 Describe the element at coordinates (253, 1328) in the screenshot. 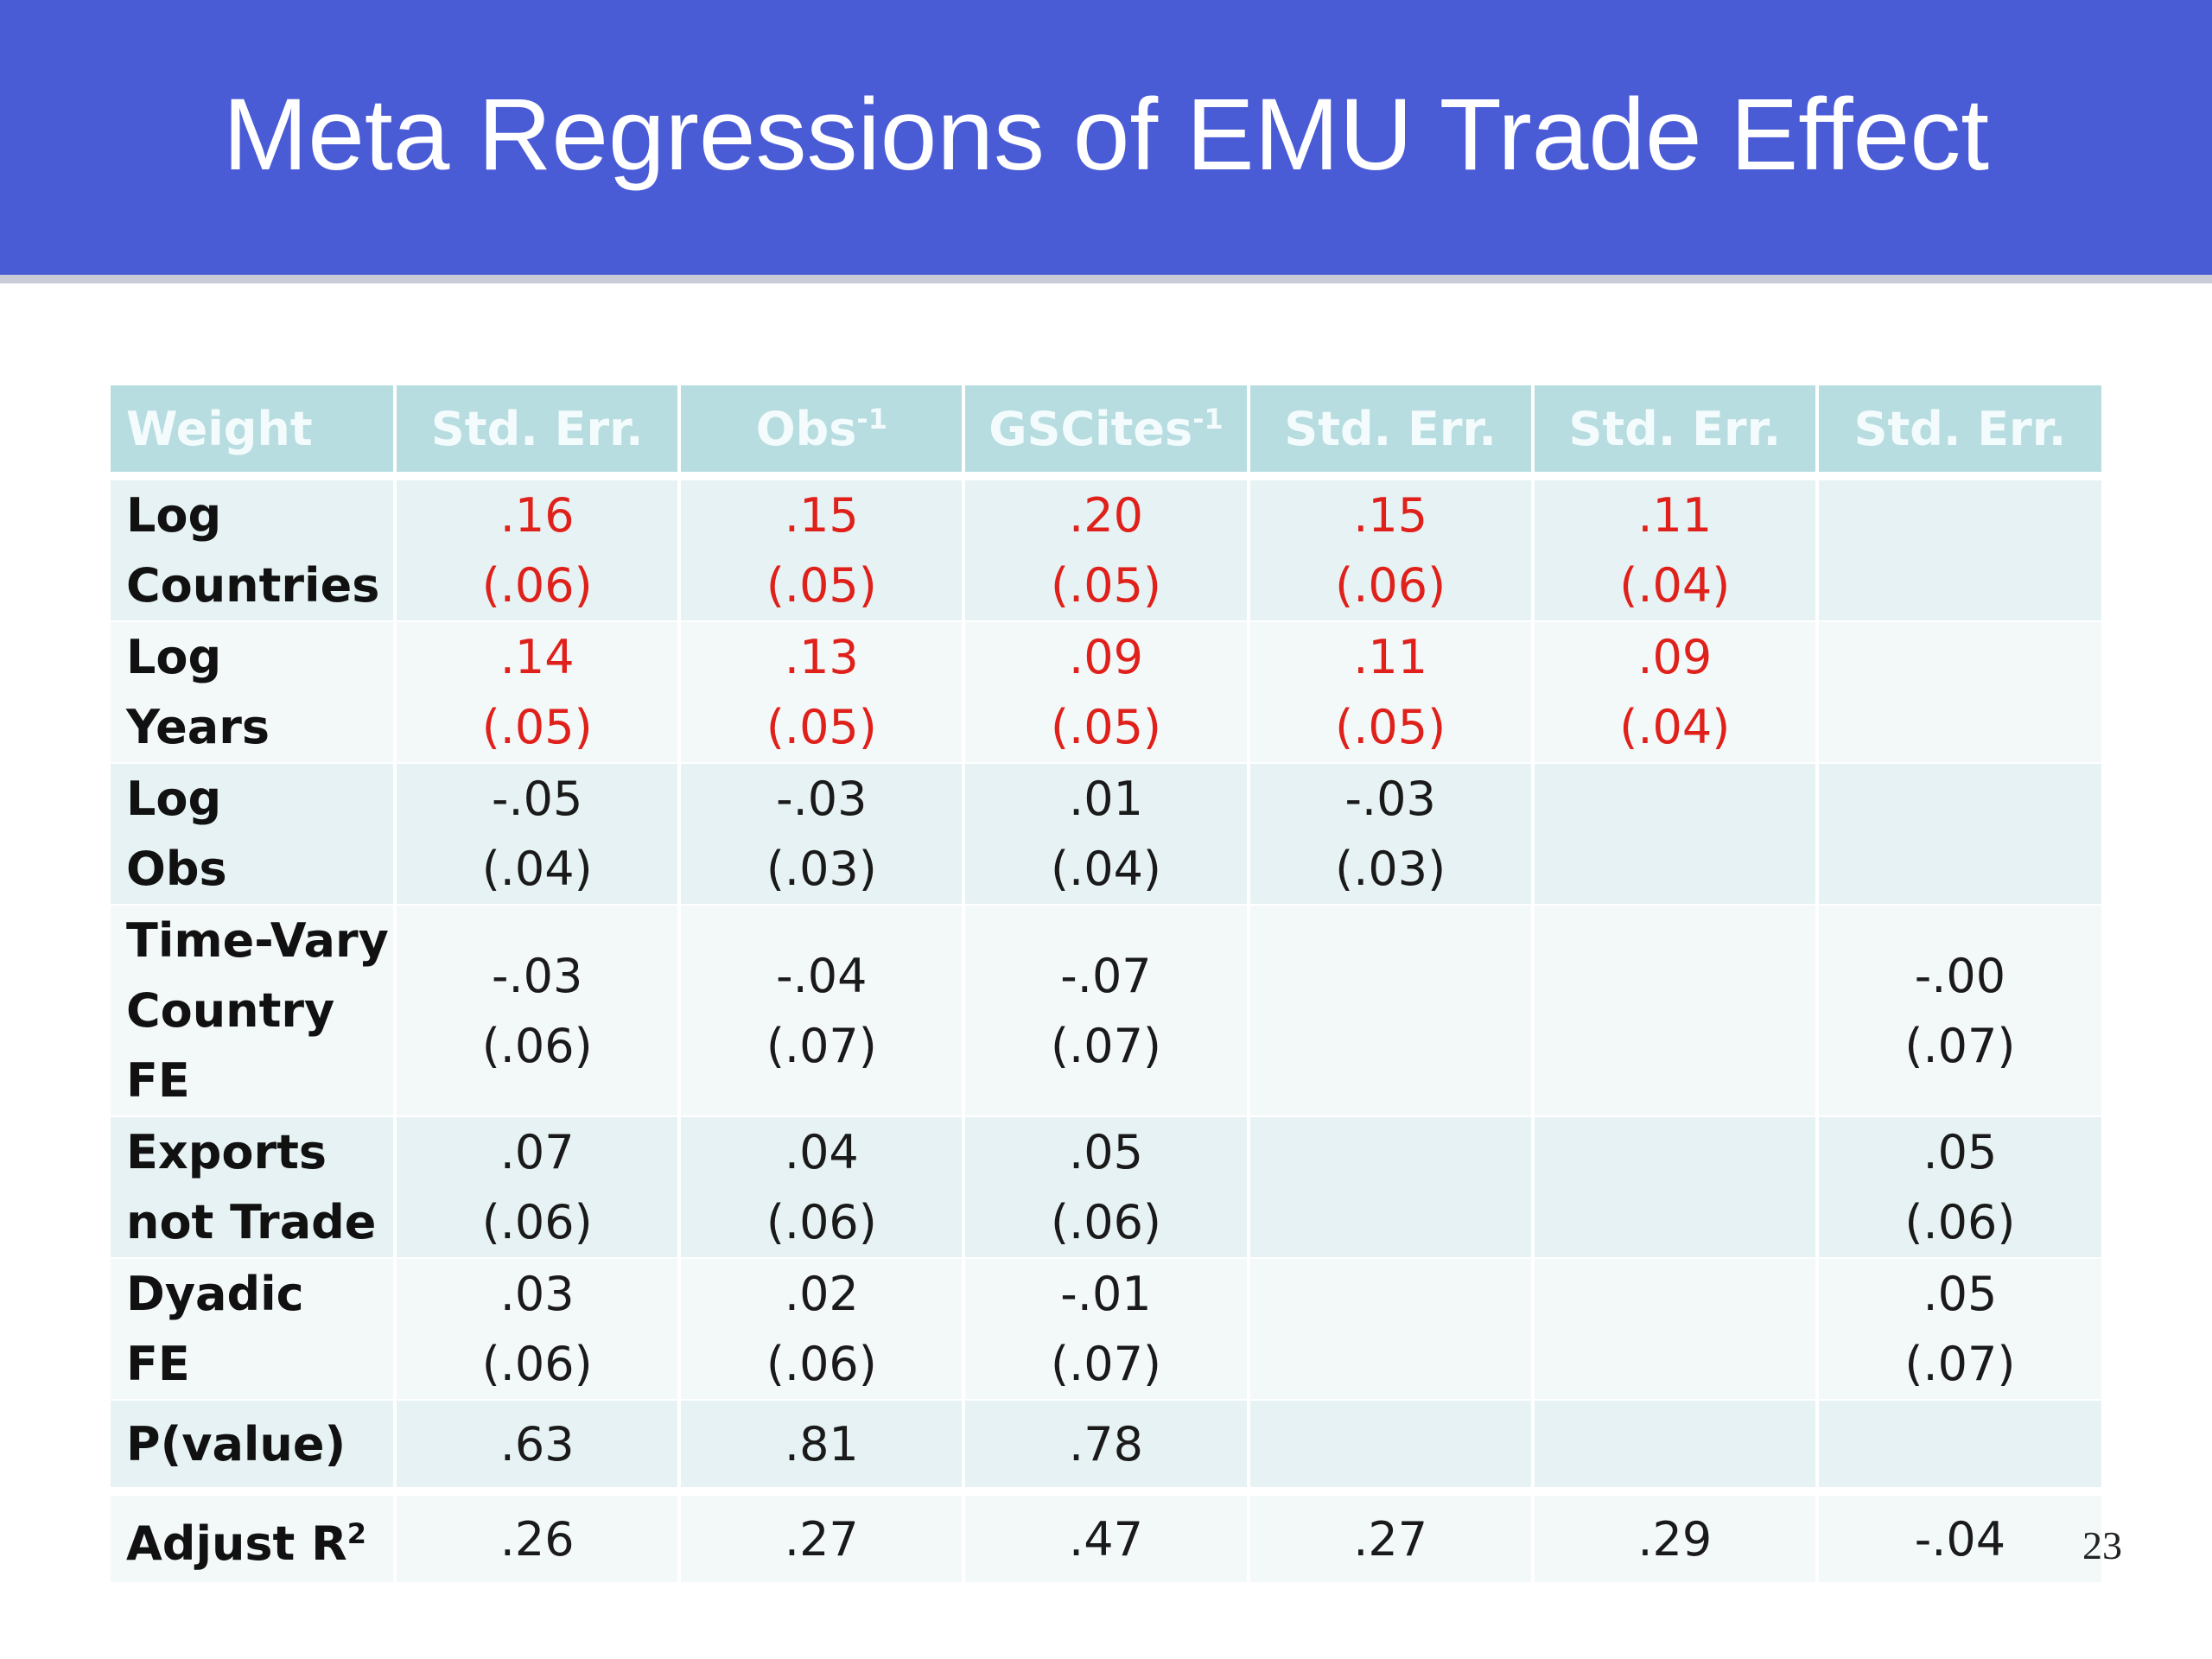

I see `row-label: Dyadic FE` at that location.